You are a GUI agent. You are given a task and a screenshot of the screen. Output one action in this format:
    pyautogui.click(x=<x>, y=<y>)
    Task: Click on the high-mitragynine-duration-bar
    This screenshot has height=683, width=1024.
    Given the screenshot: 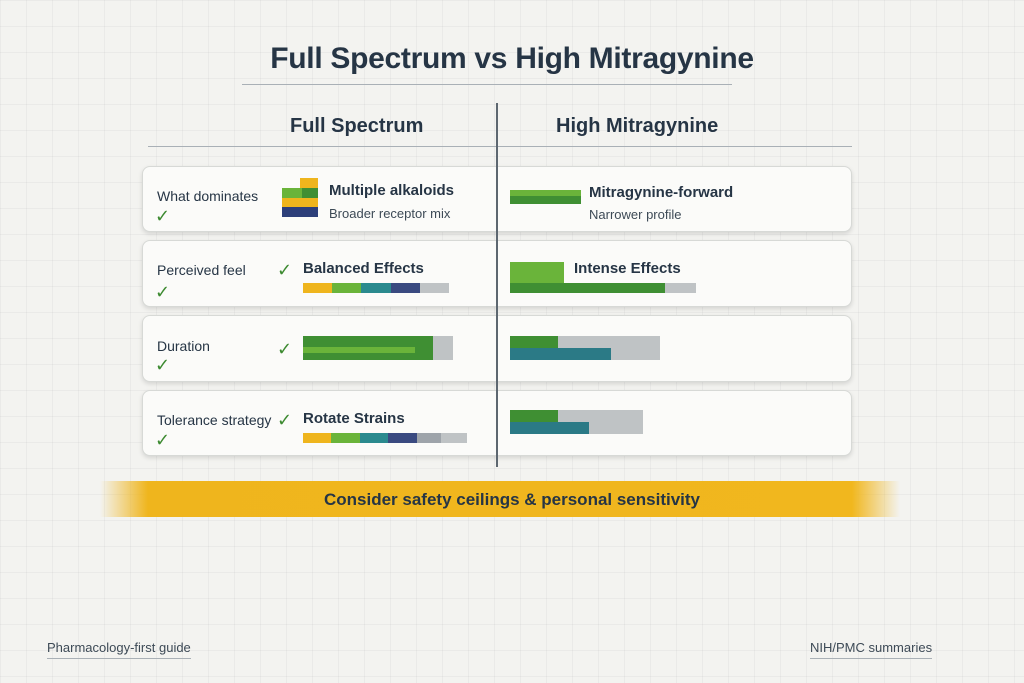 What is the action you would take?
    pyautogui.click(x=585, y=348)
    